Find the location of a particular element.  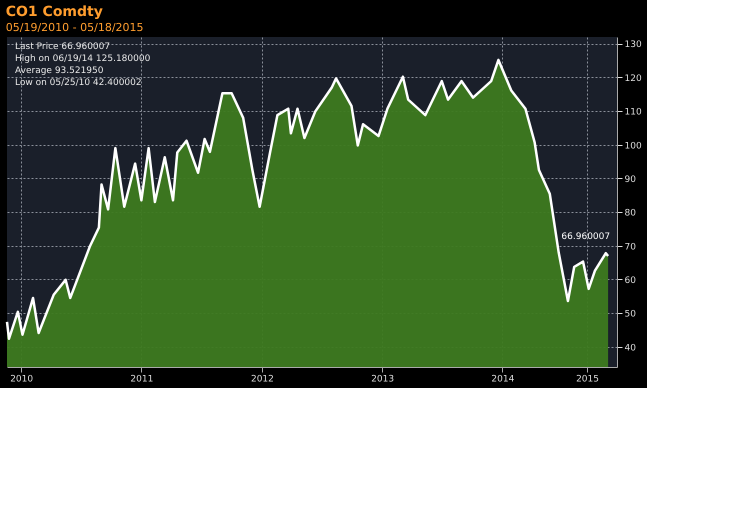

annotation: Average 93.521950 is located at coordinates (59, 71).